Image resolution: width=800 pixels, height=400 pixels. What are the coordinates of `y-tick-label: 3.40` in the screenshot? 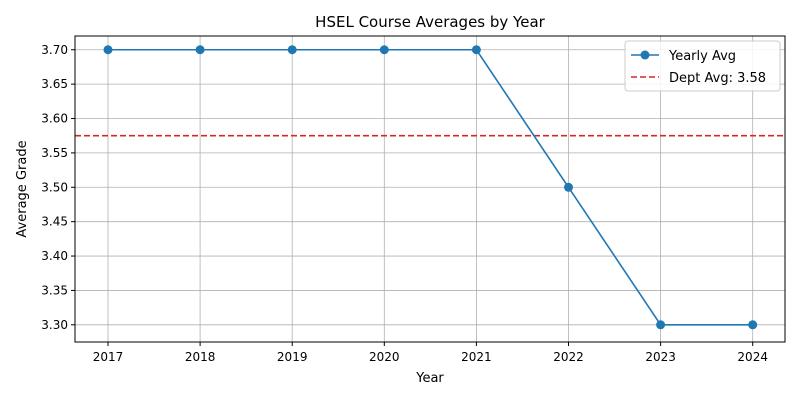 It's located at (54, 256).